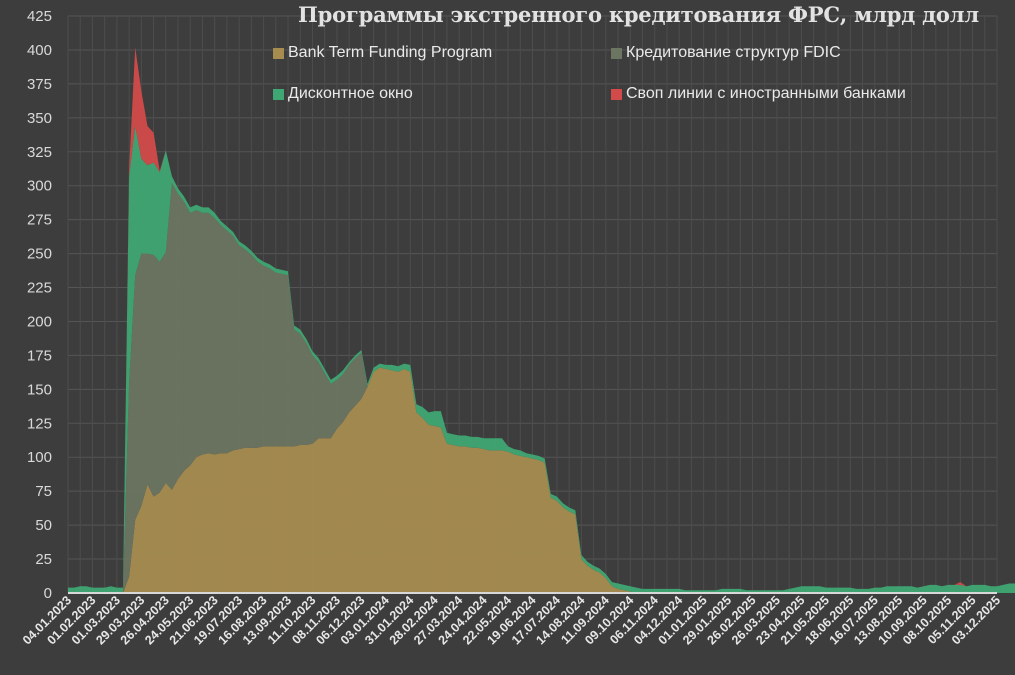  I want to click on legend-label-swap-lines: Своп линии с иностранными банками, so click(766, 93).